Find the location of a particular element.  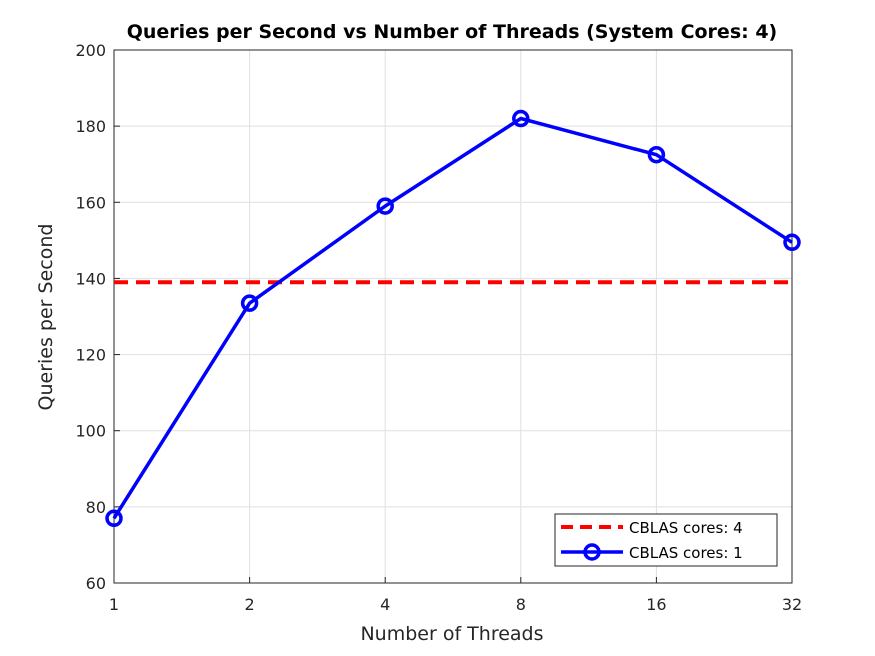

x-tick-label: 32 is located at coordinates (792, 604).